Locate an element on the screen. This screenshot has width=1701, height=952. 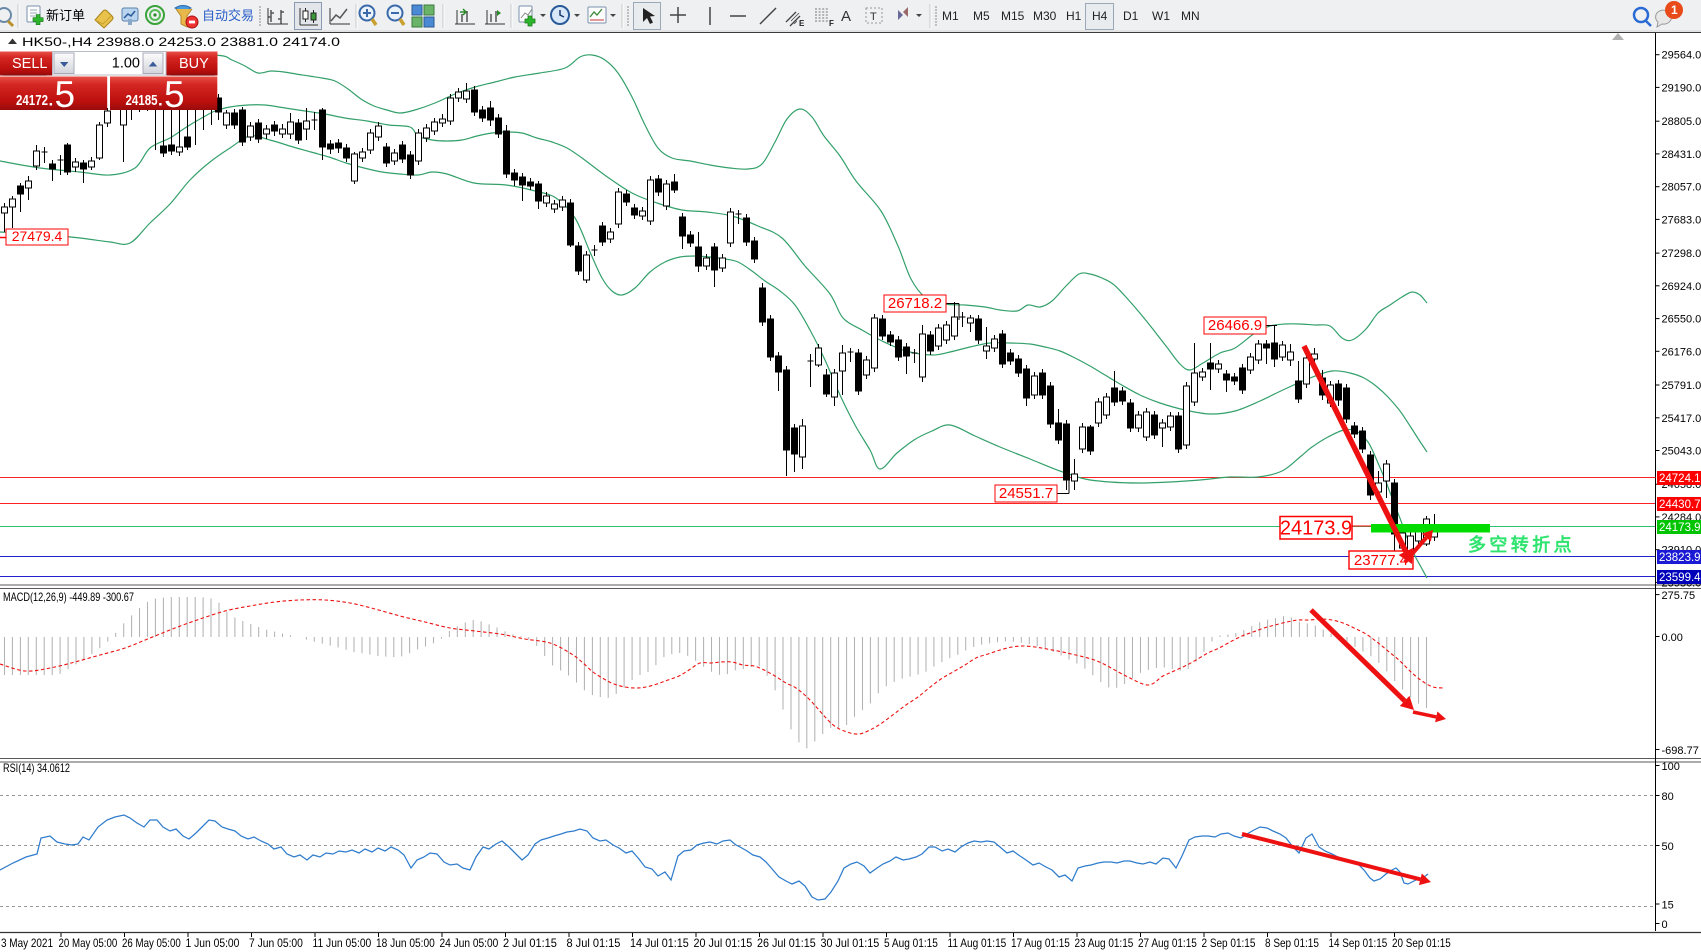
svg-text: 24430.7 is located at coordinates (1680, 505).